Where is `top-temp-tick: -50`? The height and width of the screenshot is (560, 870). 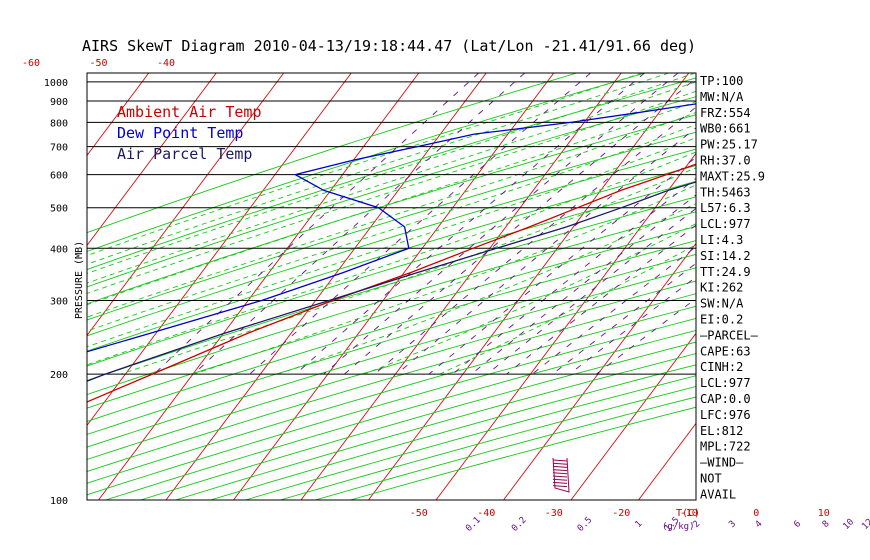
top-temp-tick: -50 is located at coordinates (98, 63).